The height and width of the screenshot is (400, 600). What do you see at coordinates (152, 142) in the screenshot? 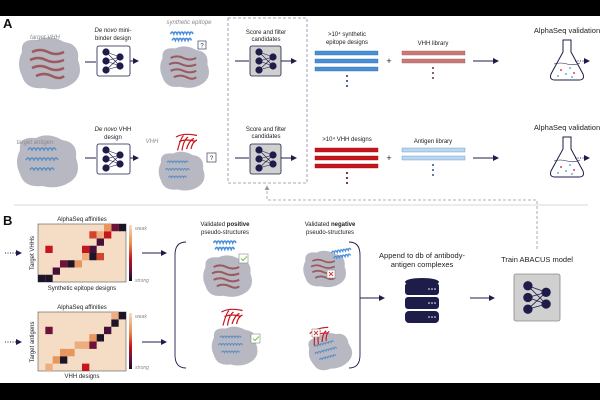
I see `vhh-label: VHH` at bounding box center [152, 142].